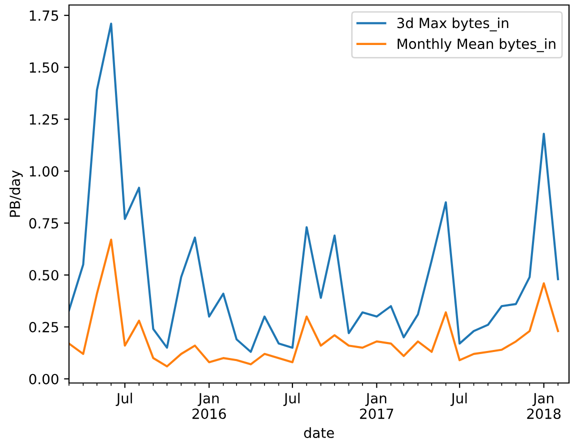 The height and width of the screenshot is (439, 570). Describe the element at coordinates (452, 25) in the screenshot. I see `legend-label: 3d Max bytes_in` at that location.